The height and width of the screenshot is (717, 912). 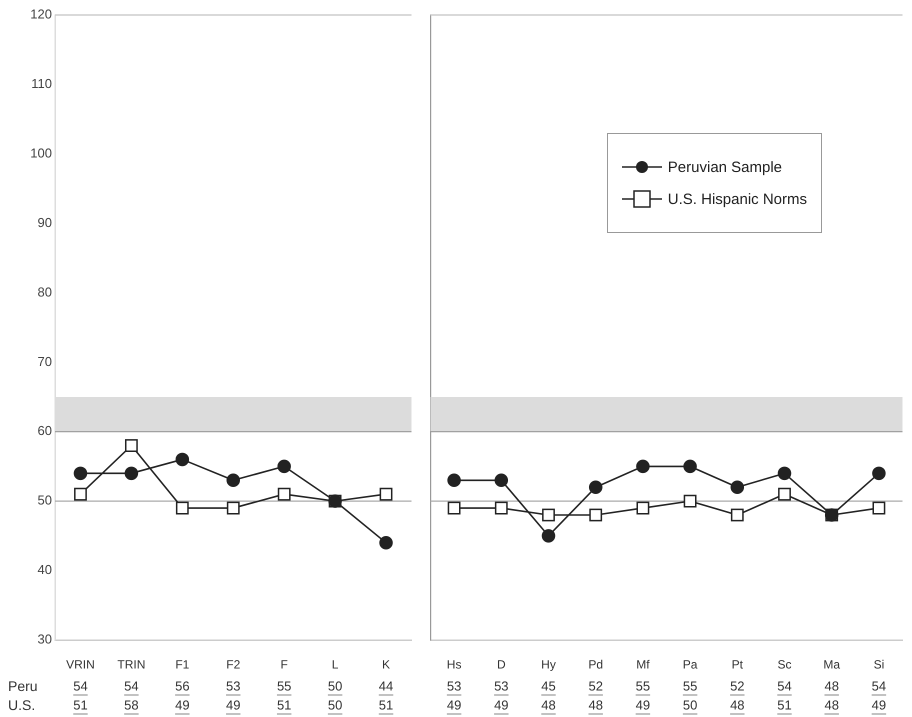 I want to click on x-tick-label: D, so click(x=501, y=665).